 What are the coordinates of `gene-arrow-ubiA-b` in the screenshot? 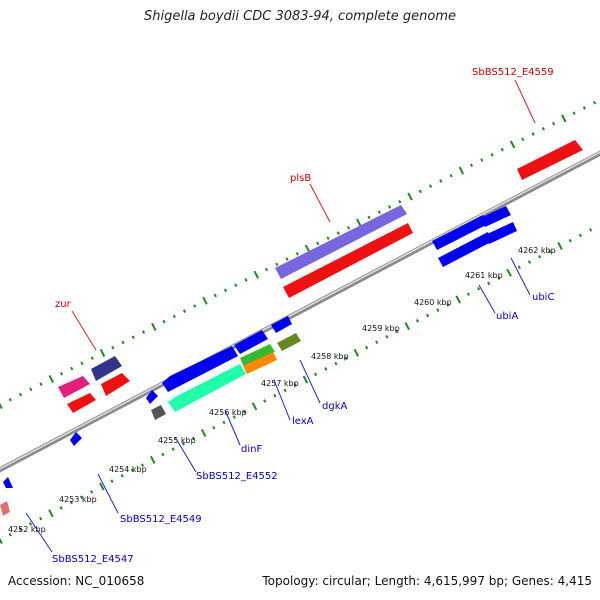 It's located at (465, 249).